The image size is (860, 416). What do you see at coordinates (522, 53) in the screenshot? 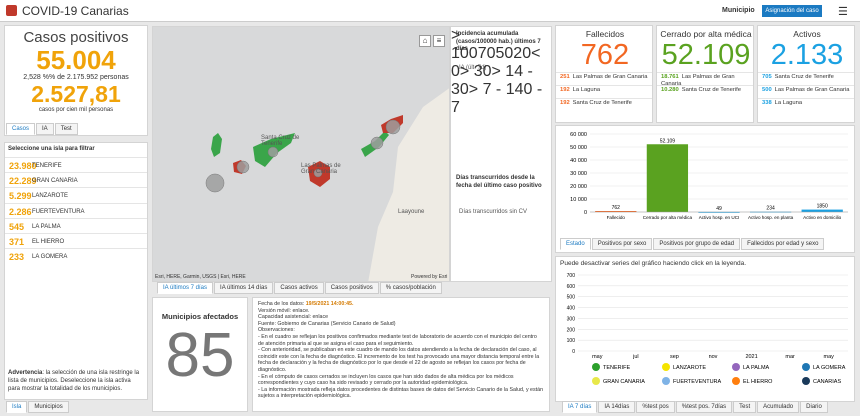
I see `legend-label: 20` at bounding box center [522, 53].